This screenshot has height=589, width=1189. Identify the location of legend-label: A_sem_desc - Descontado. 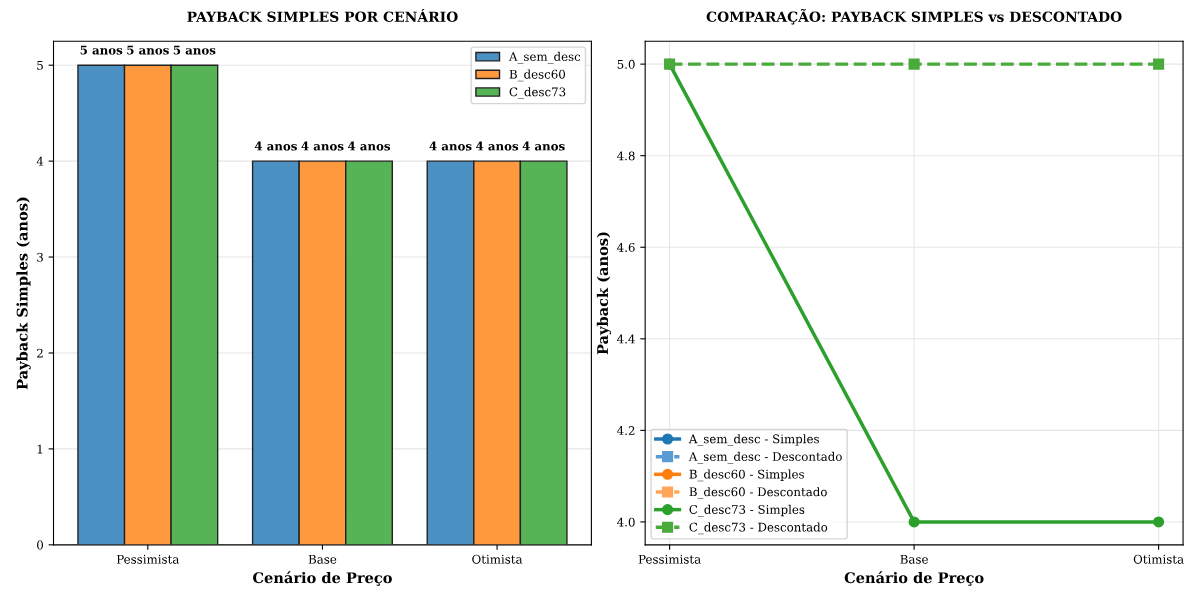
(765, 457).